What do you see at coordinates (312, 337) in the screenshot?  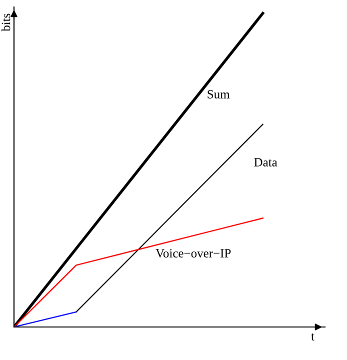 I see `x-axis-title: t` at bounding box center [312, 337].